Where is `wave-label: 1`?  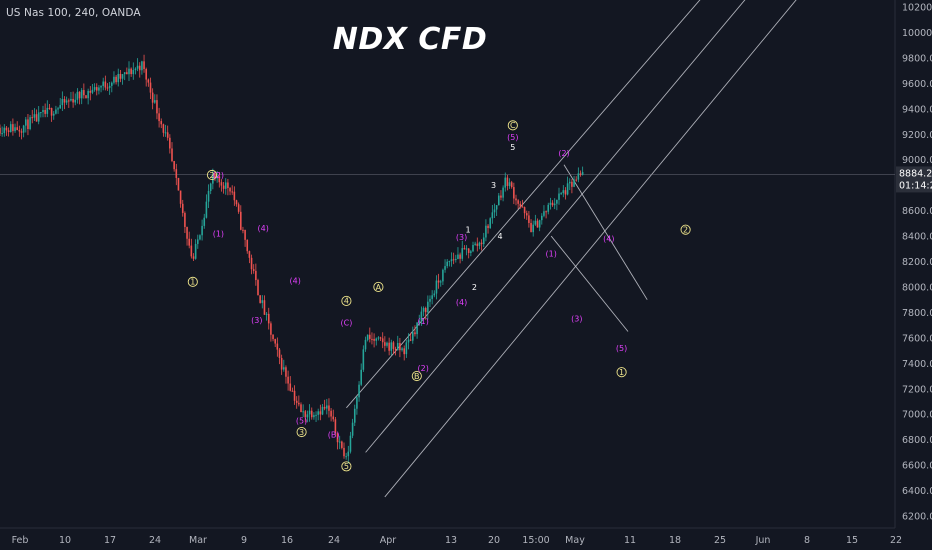 wave-label: 1 is located at coordinates (621, 372).